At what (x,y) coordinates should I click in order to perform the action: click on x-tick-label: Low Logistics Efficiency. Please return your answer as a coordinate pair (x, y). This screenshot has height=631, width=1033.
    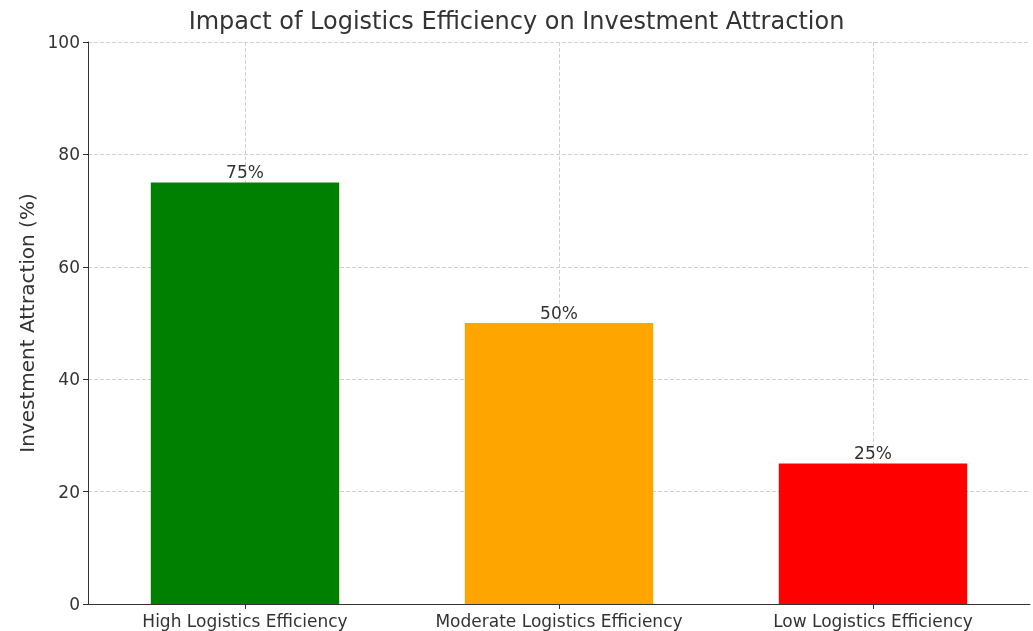
    Looking at the image, I should click on (873, 620).